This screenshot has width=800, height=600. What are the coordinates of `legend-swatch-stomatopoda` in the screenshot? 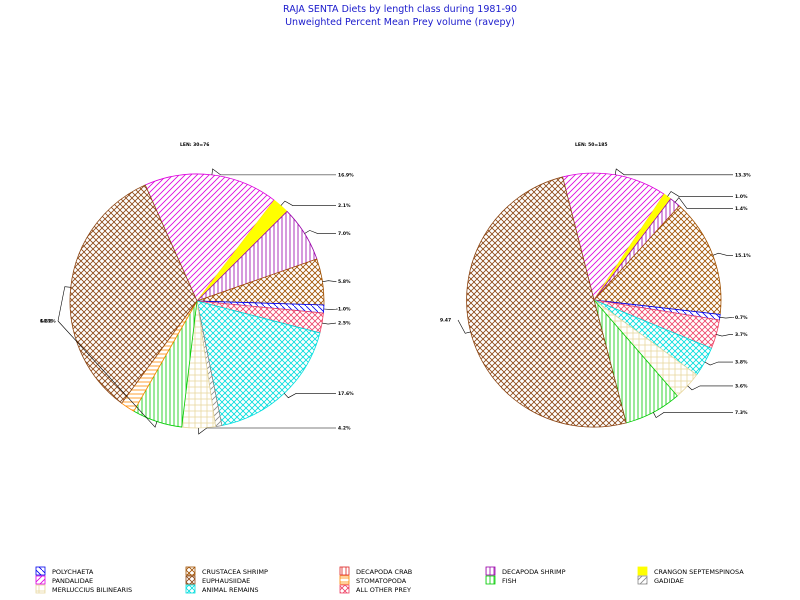 It's located at (344, 580).